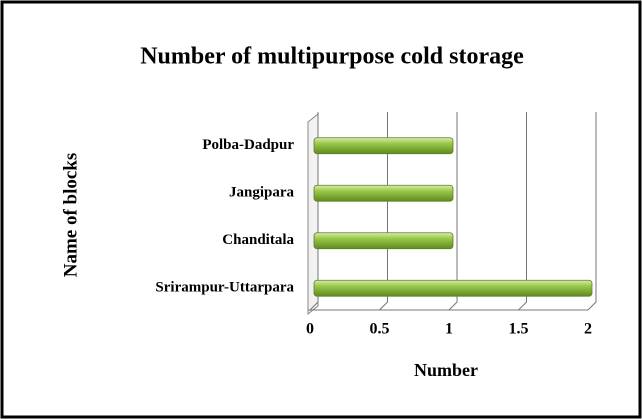 This screenshot has height=419, width=642. I want to click on y-axis-label: Name of blocks, so click(70, 215).